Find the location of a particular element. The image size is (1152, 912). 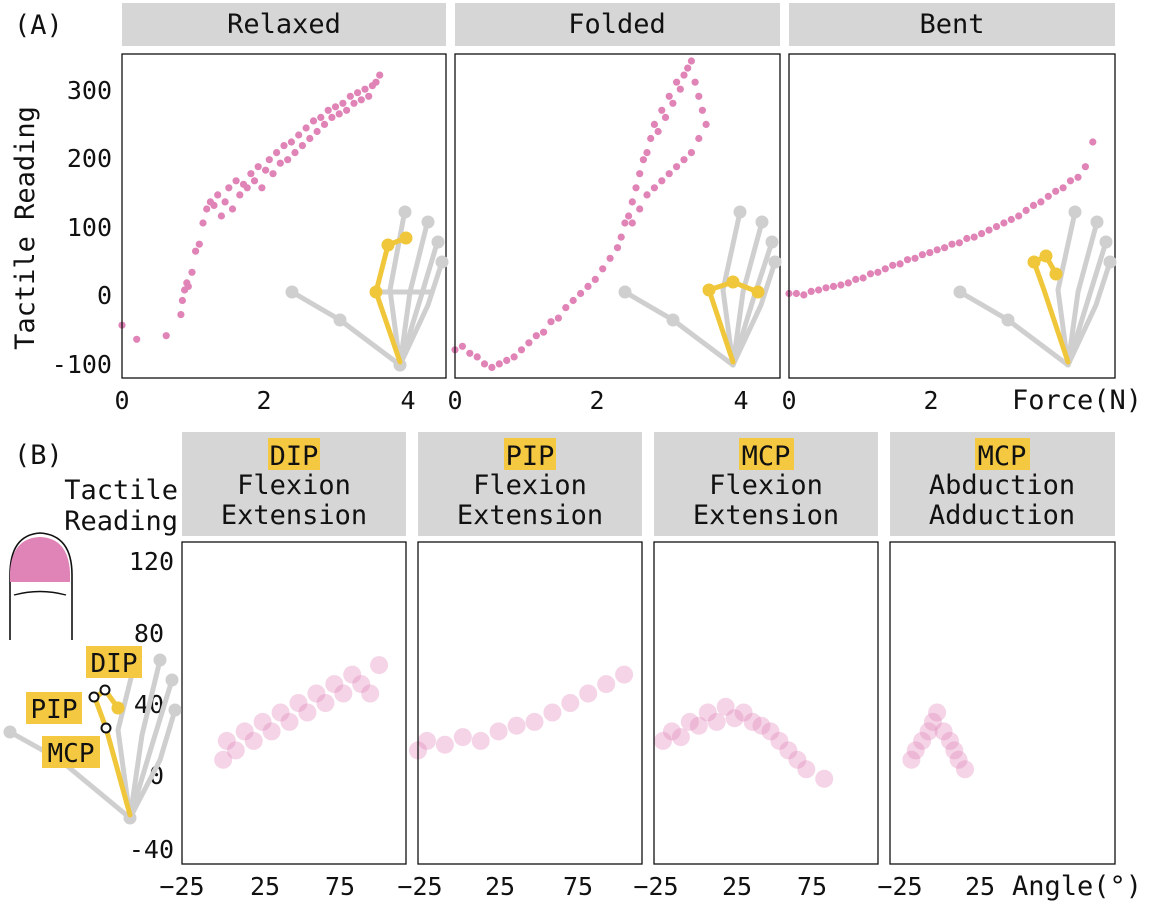

panel-frame-folded is located at coordinates (617, 216).